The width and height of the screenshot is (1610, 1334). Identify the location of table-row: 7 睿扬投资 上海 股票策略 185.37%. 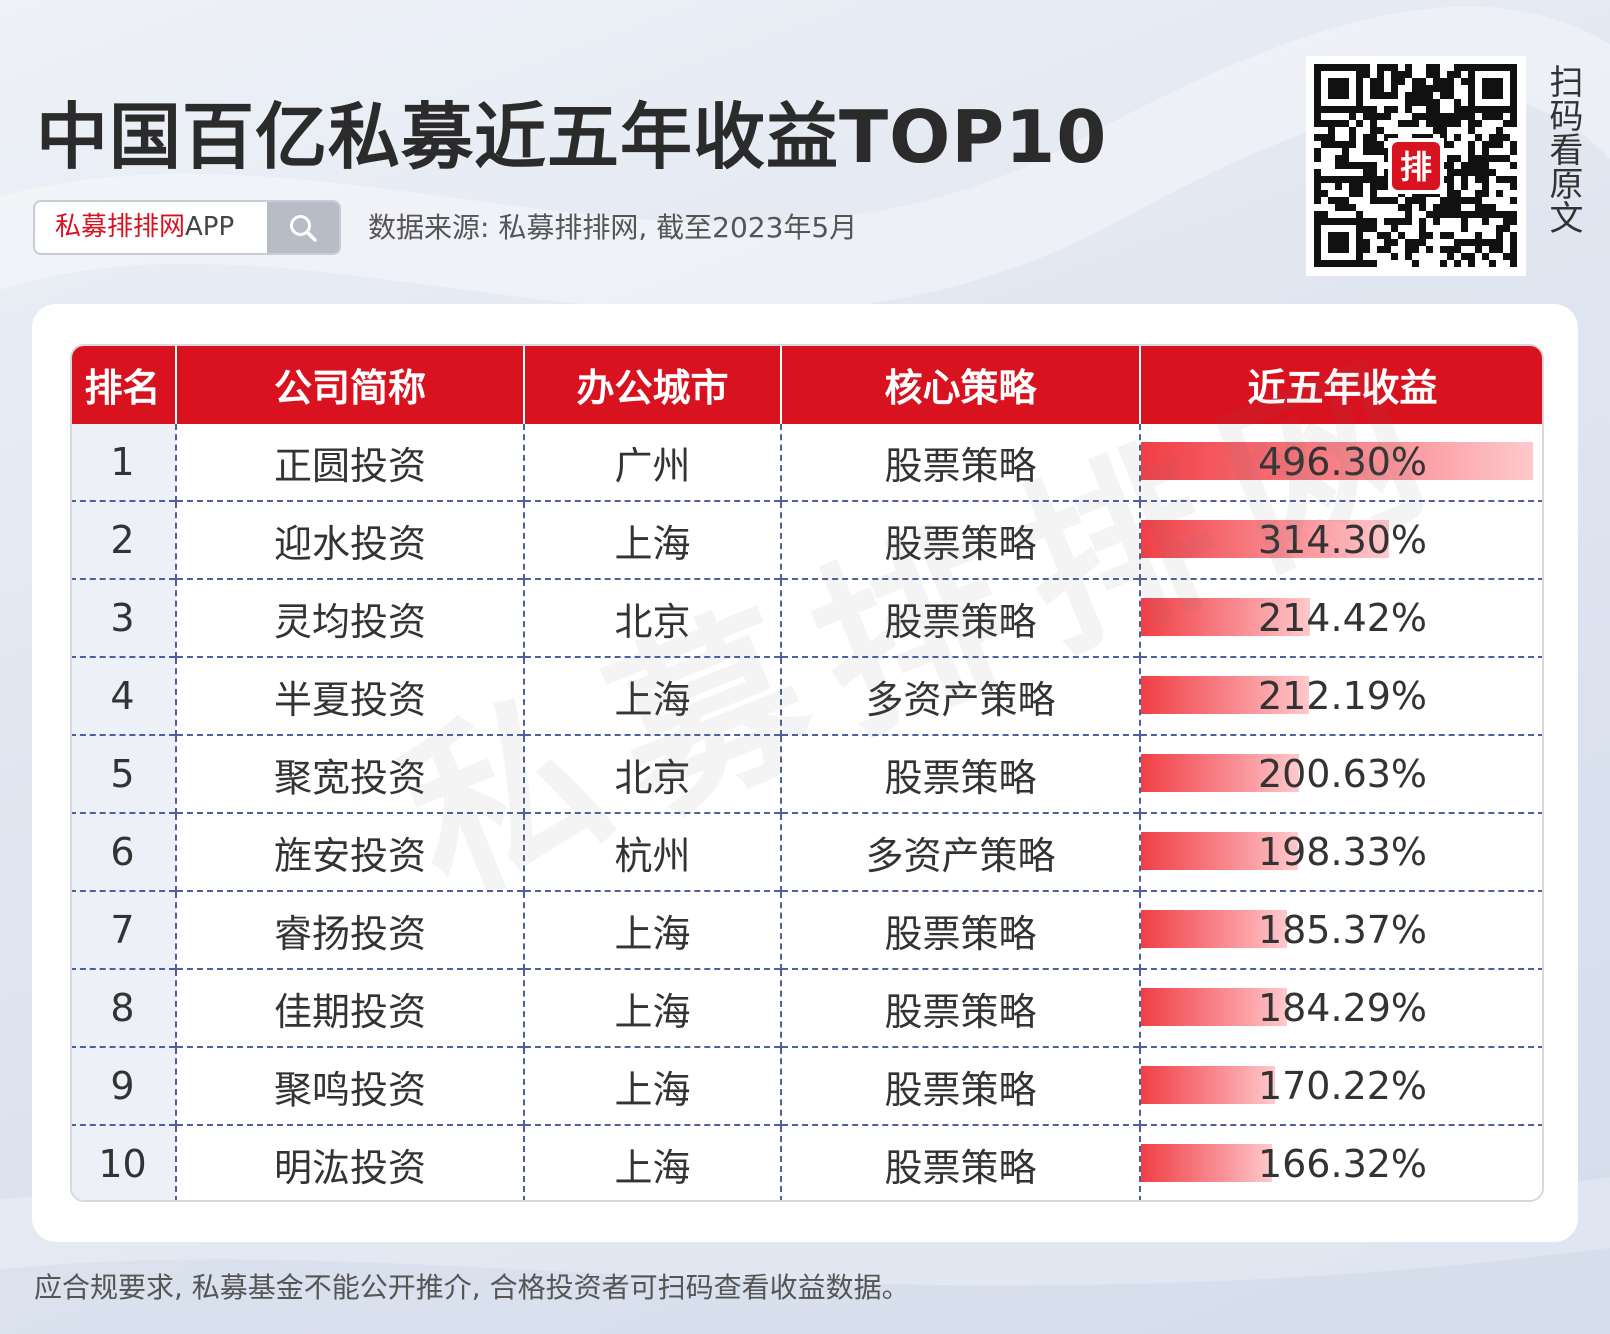
(807, 929).